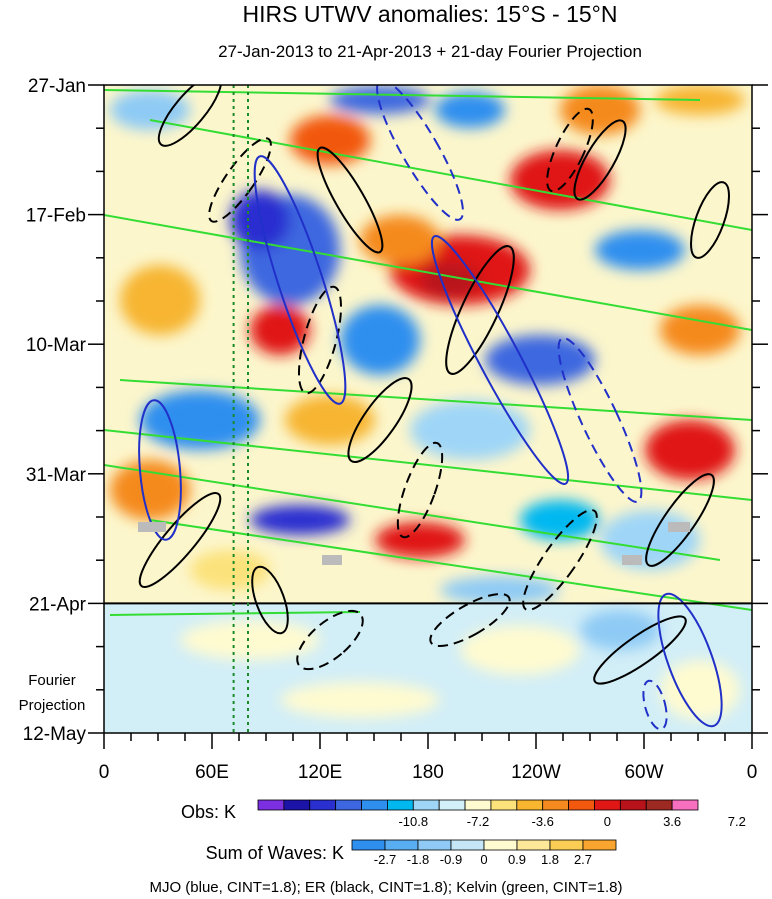 This screenshot has width=772, height=899. Describe the element at coordinates (56, 475) in the screenshot. I see `y-tick-label: 31-Mar` at that location.